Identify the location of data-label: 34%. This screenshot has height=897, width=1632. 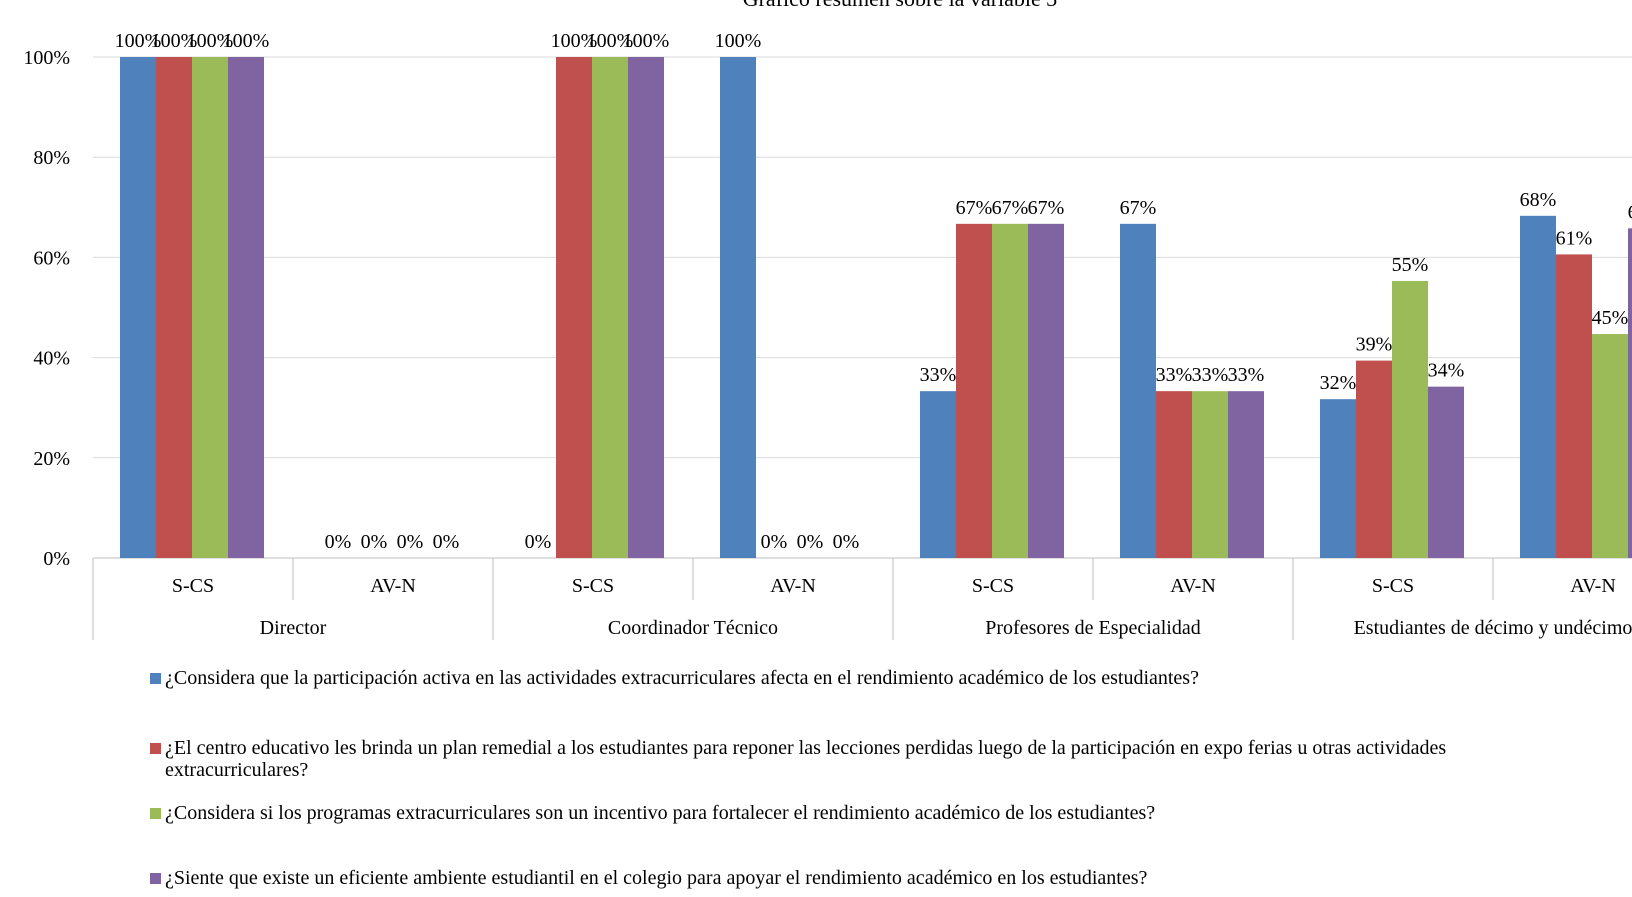
(1446, 371).